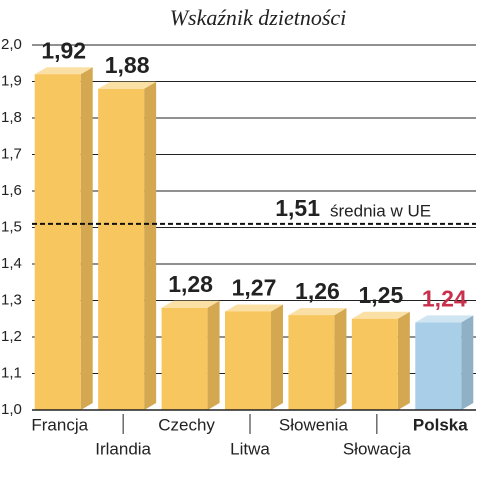 This screenshot has width=487, height=480. What do you see at coordinates (380, 210) in the screenshot?
I see `reference-label: średnia w UE` at bounding box center [380, 210].